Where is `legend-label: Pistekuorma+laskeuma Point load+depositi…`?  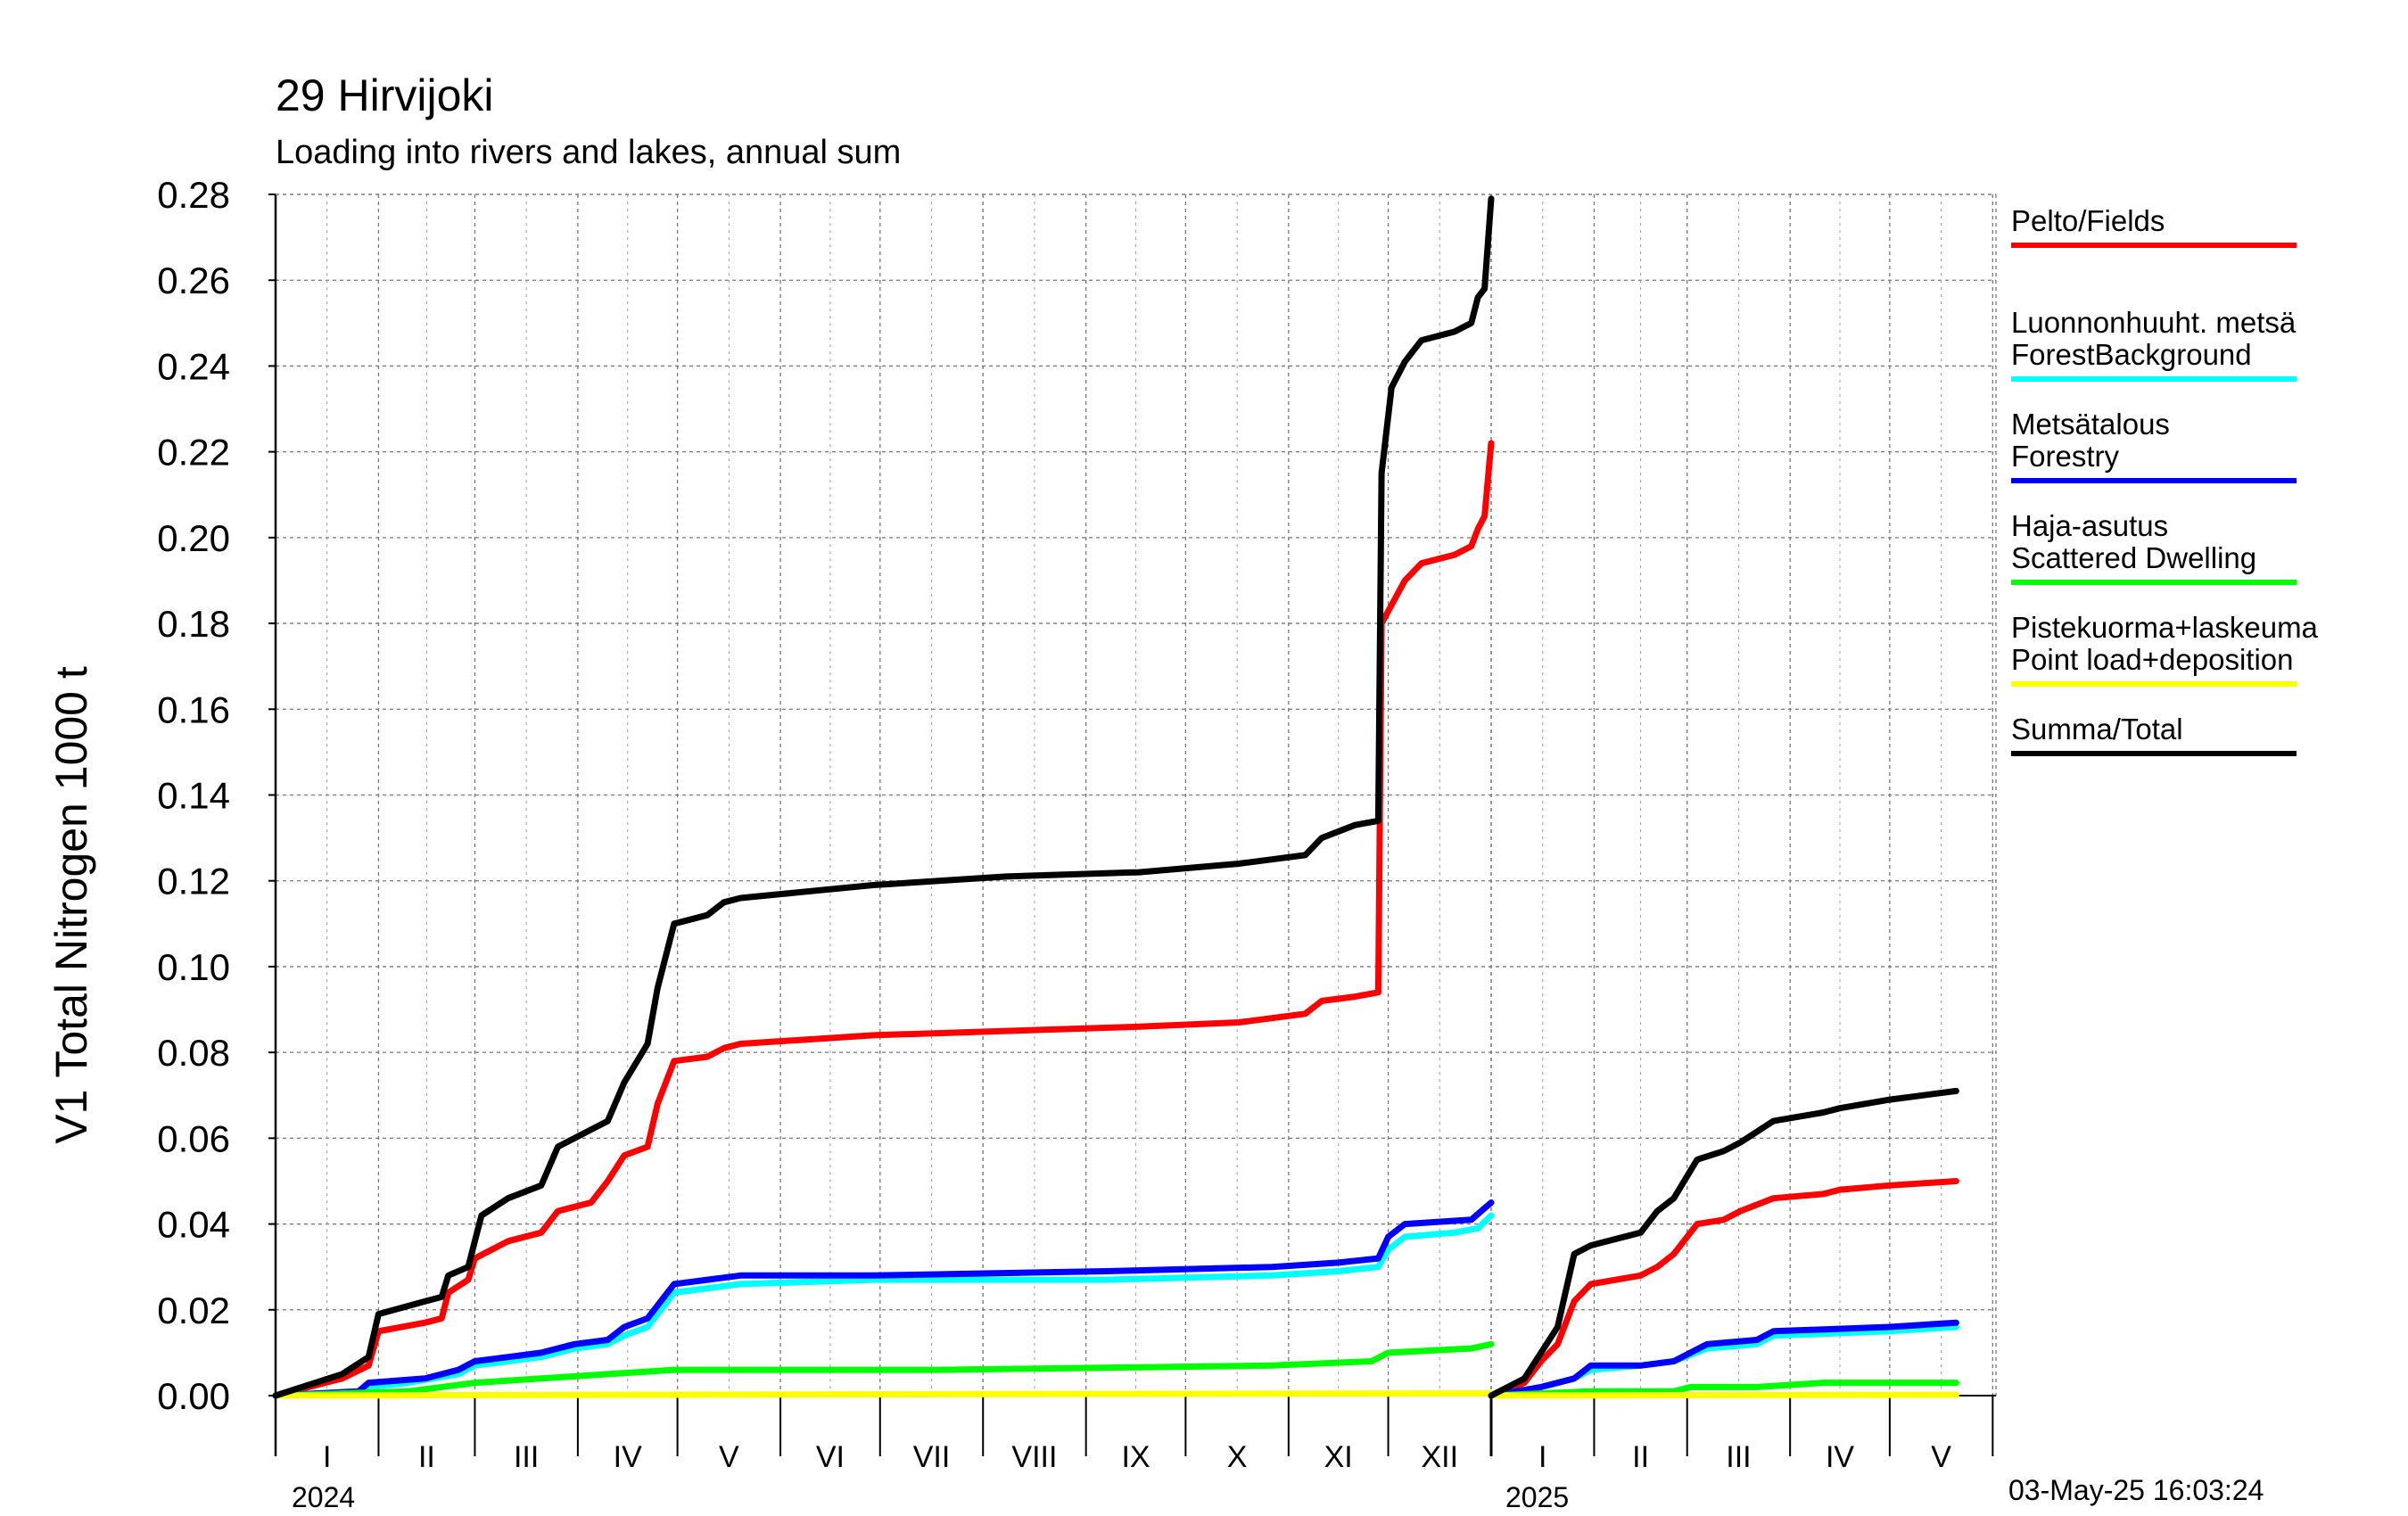 legend-label: Pistekuorma+laskeuma Point load+depositi… is located at coordinates (2164, 643).